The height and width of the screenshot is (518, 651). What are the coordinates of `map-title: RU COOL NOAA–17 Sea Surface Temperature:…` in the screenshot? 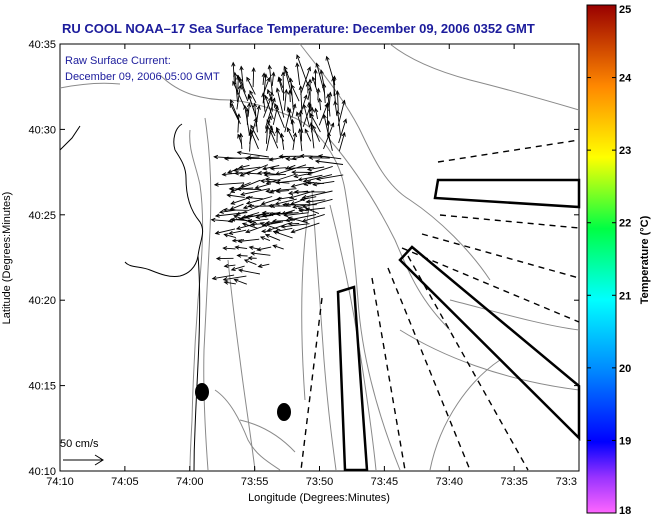 It's located at (298, 28).